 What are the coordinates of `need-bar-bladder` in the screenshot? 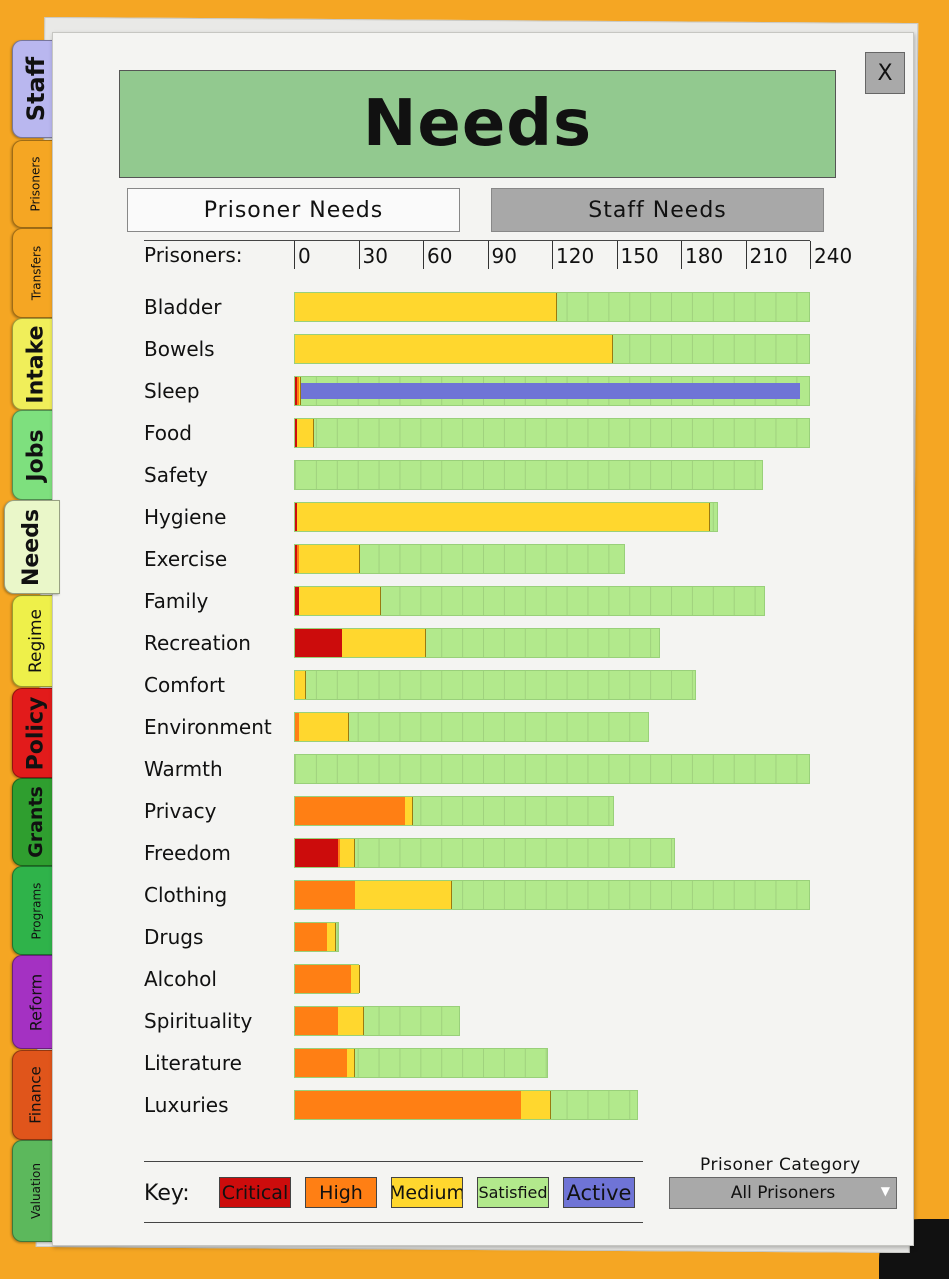 It's located at (552, 307).